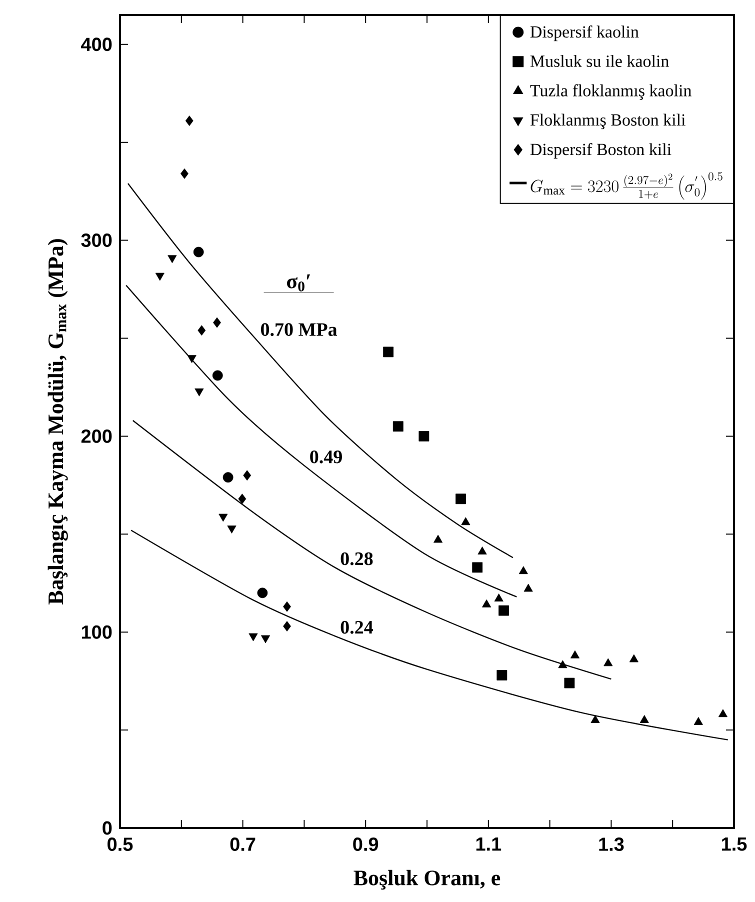 Image resolution: width=755 pixels, height=902 pixels. What do you see at coordinates (243, 844) in the screenshot?
I see `x-tick-label: 0.7` at bounding box center [243, 844].